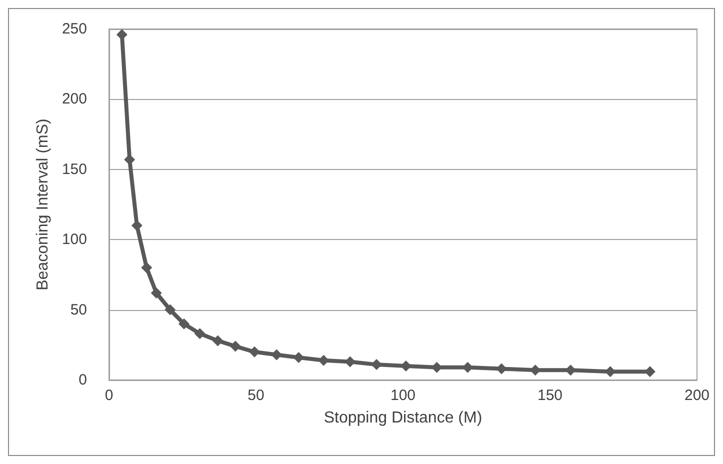 The image size is (723, 464). What do you see at coordinates (74, 169) in the screenshot?
I see `y-tick-label: 150` at bounding box center [74, 169].